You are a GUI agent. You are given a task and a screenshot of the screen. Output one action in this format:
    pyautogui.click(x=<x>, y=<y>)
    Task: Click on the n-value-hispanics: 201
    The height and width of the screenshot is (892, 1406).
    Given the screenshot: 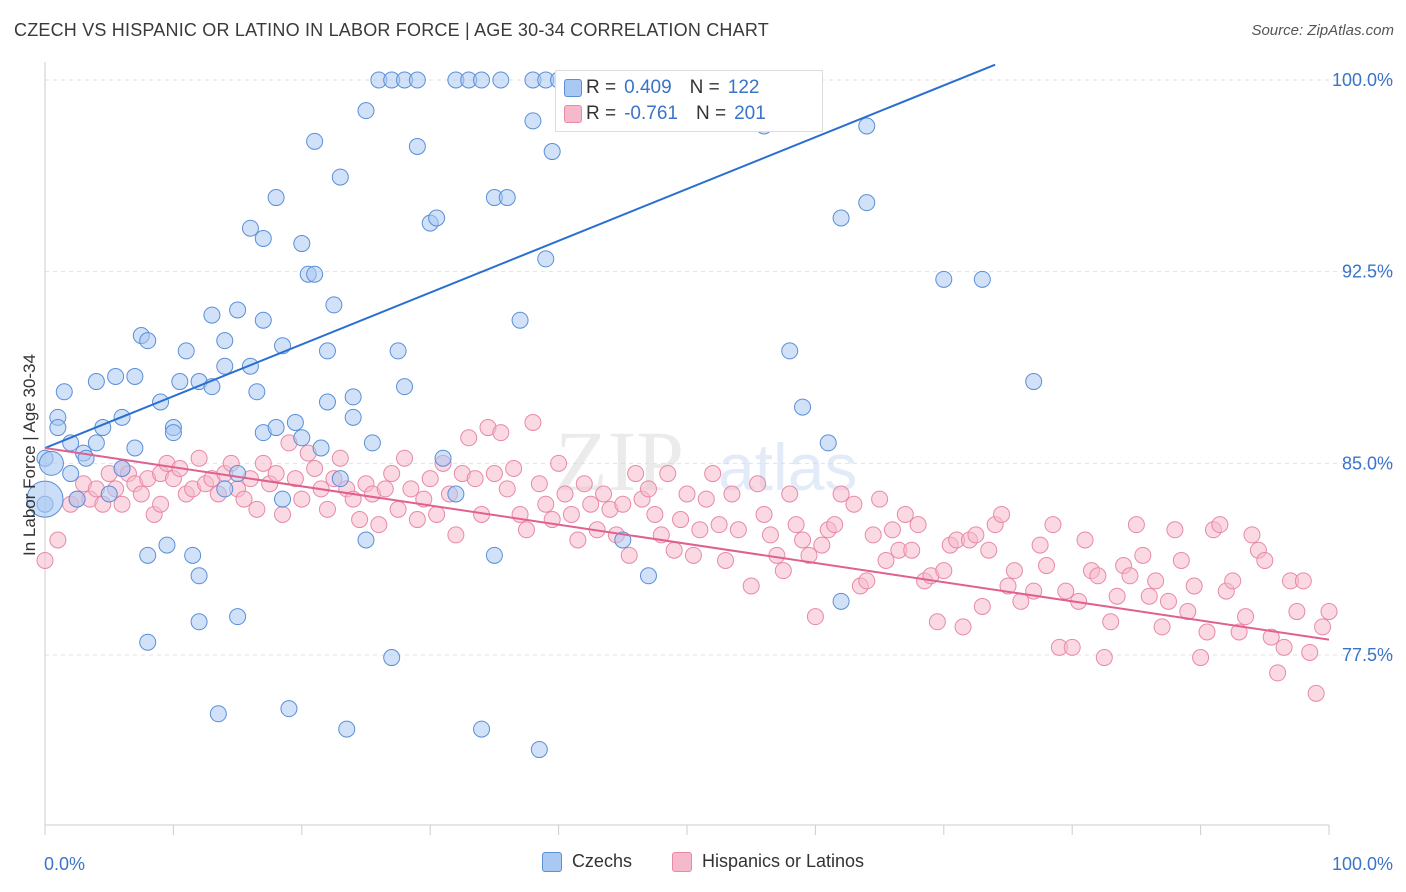 What is the action you would take?
    pyautogui.click(x=750, y=113)
    